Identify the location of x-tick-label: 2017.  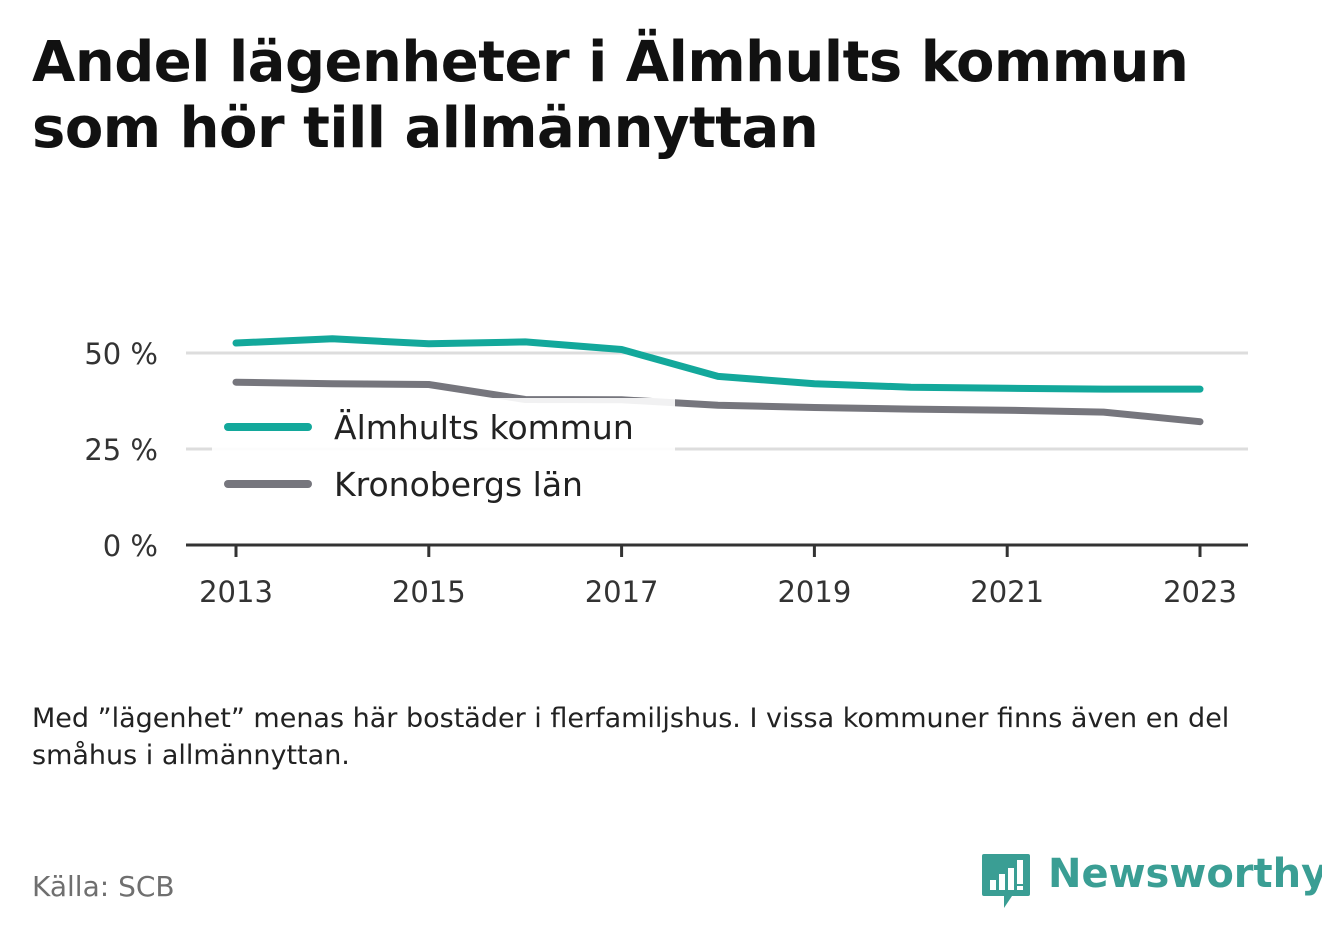
(622, 592).